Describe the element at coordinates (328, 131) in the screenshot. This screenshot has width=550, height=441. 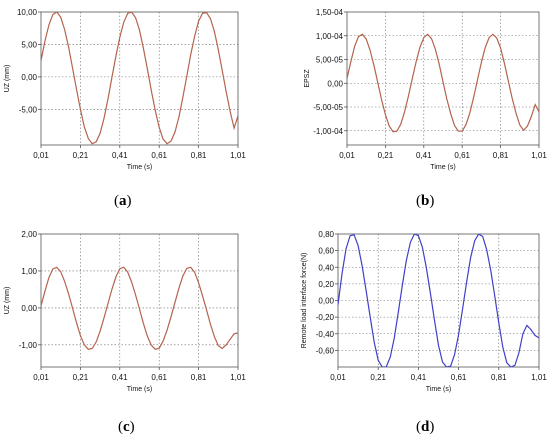
I see `y-tick-label: -1,00-04` at that location.